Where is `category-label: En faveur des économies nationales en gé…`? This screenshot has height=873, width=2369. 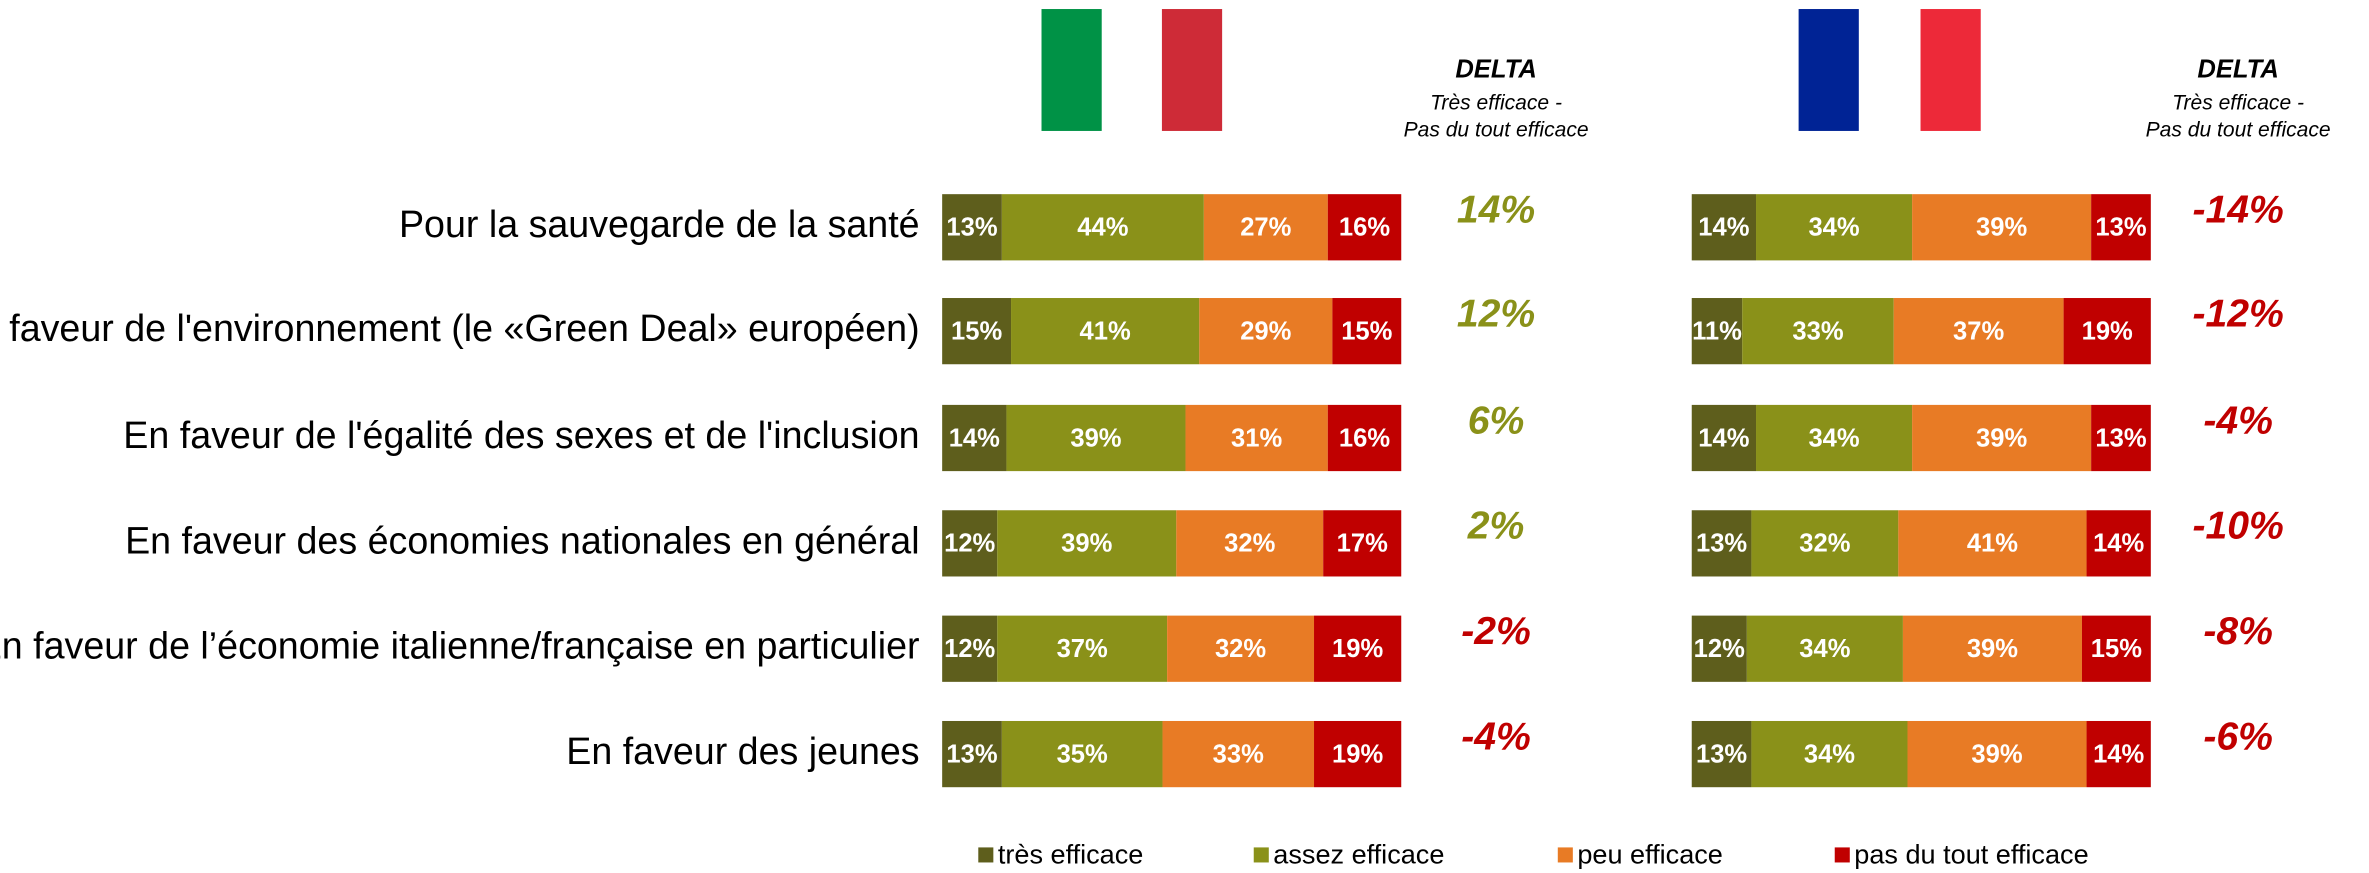 category-label: En faveur des économies nationales en gé… is located at coordinates (522, 540).